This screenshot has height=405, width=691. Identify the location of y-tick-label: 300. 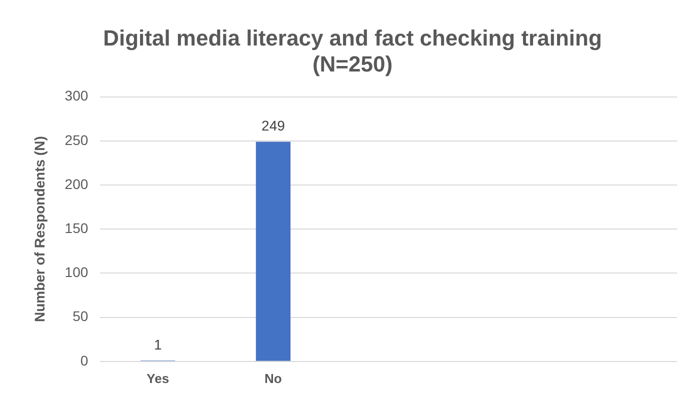
(76, 96).